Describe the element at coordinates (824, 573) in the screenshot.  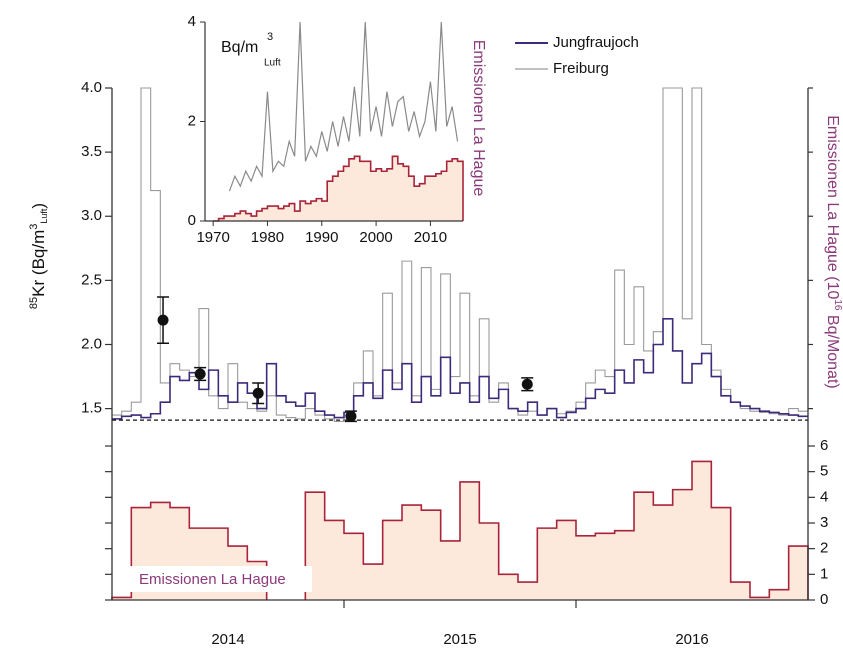
I see `y2-tick-label: 1` at that location.